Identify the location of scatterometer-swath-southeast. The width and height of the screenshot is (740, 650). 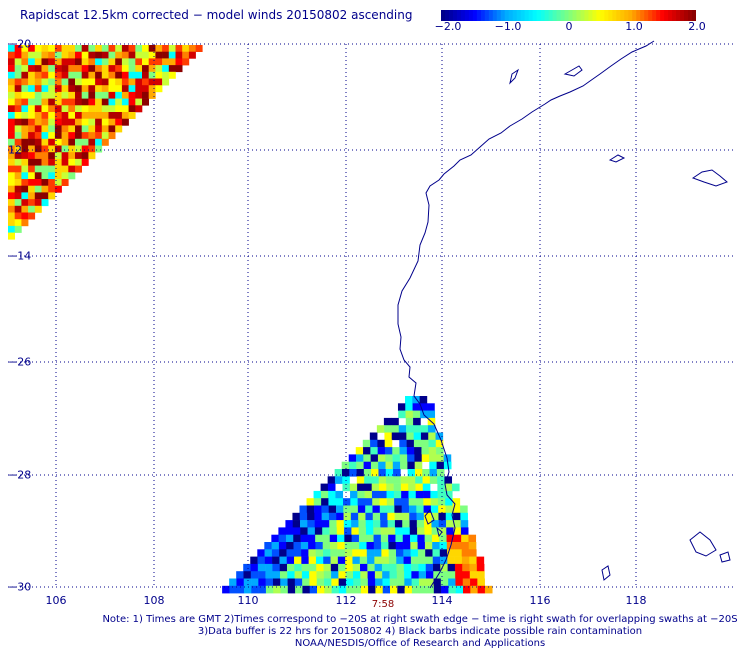
(357, 495).